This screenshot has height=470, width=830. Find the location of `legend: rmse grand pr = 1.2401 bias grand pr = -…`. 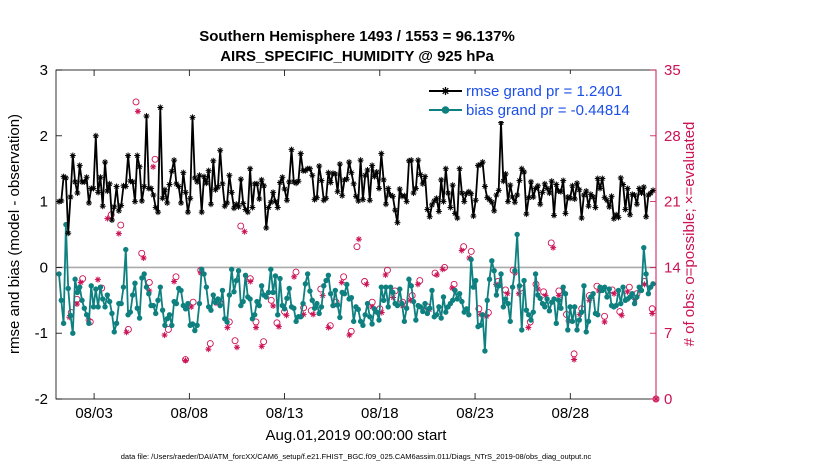

legend: rmse grand pr = 1.2401 bias grand pr = -… is located at coordinates (536, 97).